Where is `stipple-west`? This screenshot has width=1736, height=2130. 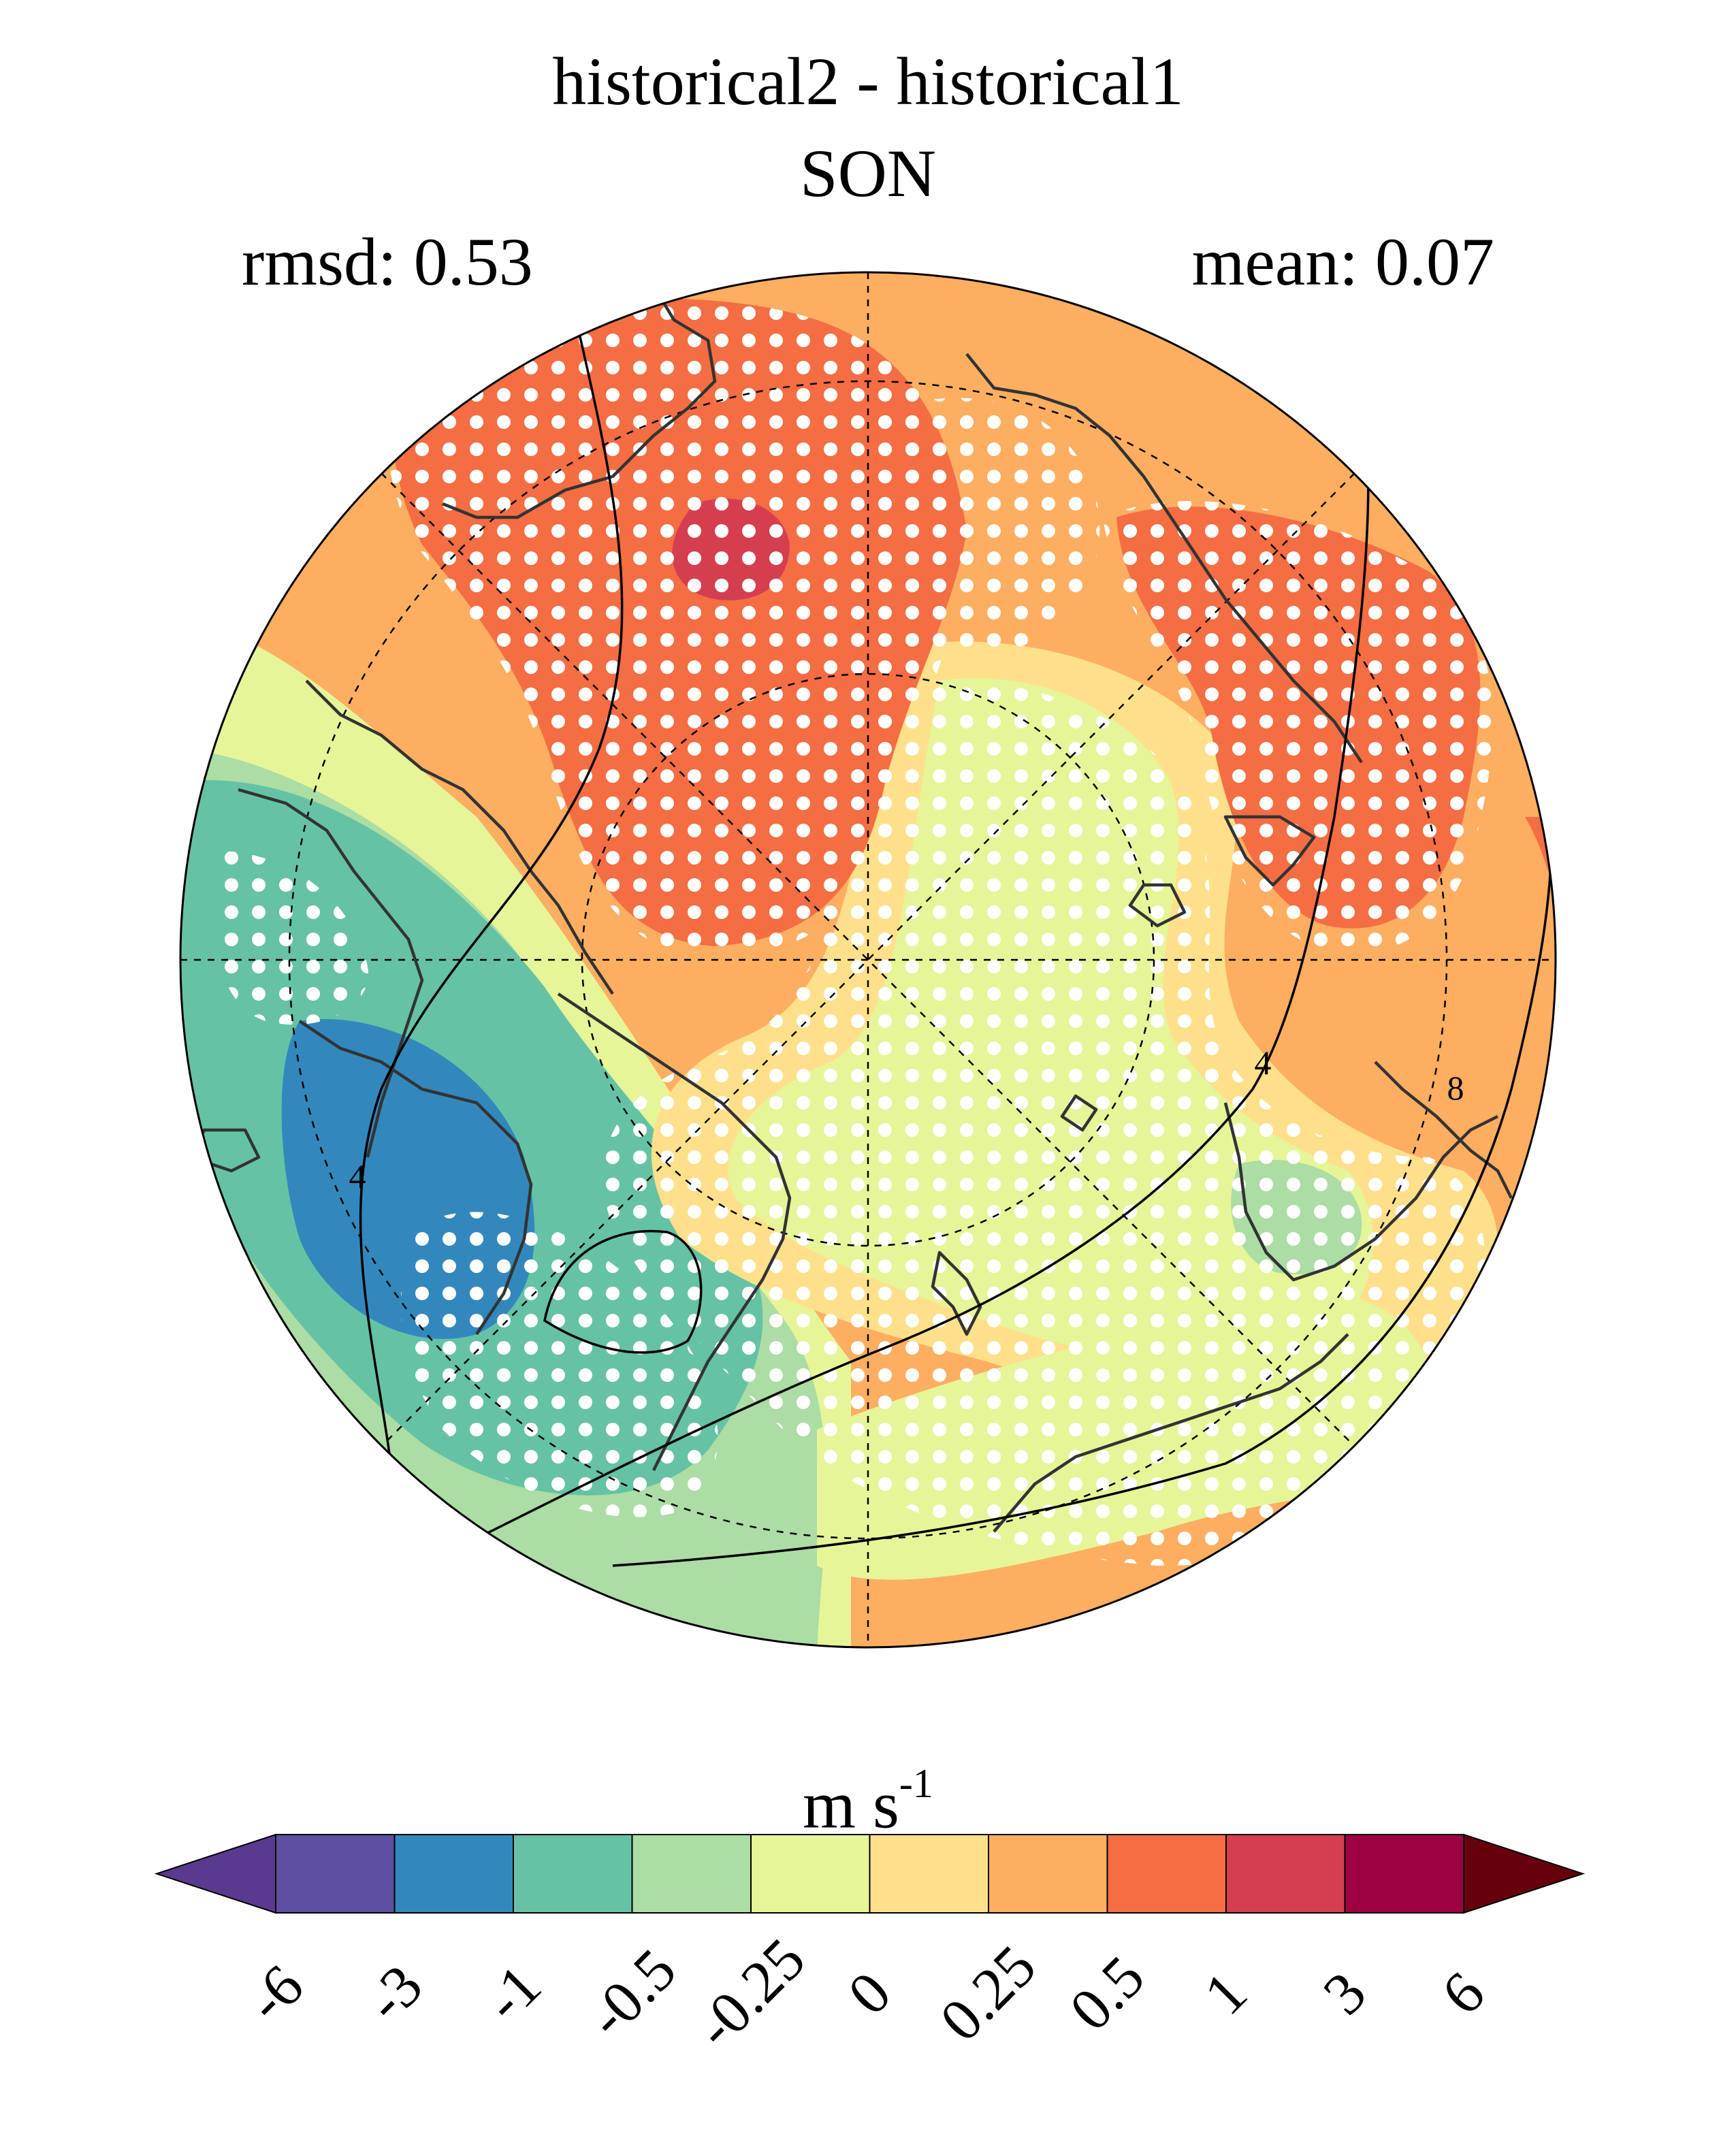
stipple-west is located at coordinates (290, 938).